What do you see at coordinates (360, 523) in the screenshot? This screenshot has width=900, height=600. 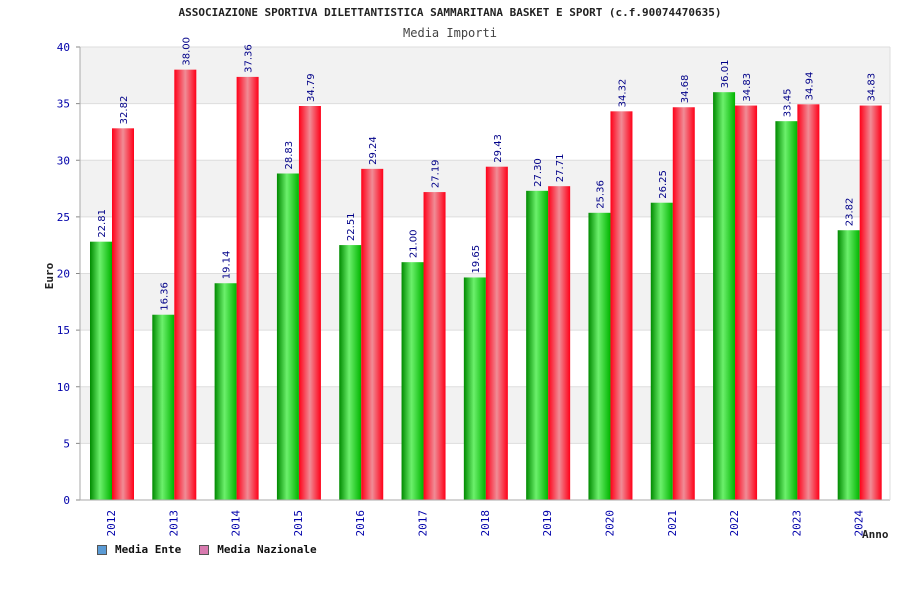 I see `x-tick-label: 2016` at bounding box center [360, 523].